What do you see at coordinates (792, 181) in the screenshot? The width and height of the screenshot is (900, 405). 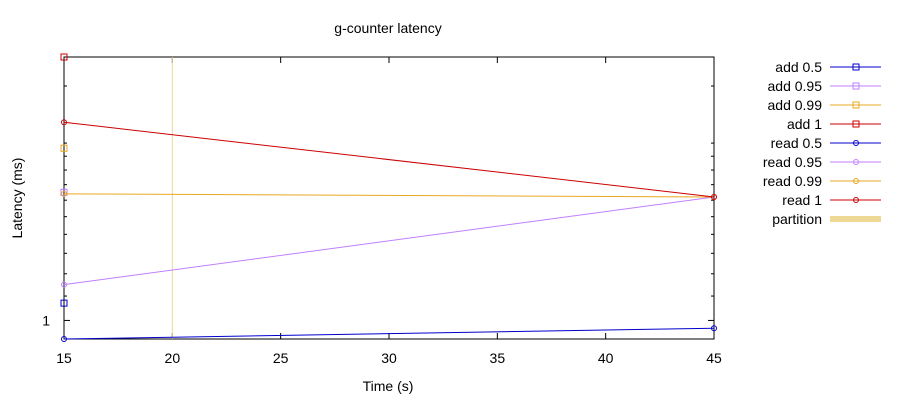 I see `legend-label: read 0.99` at bounding box center [792, 181].